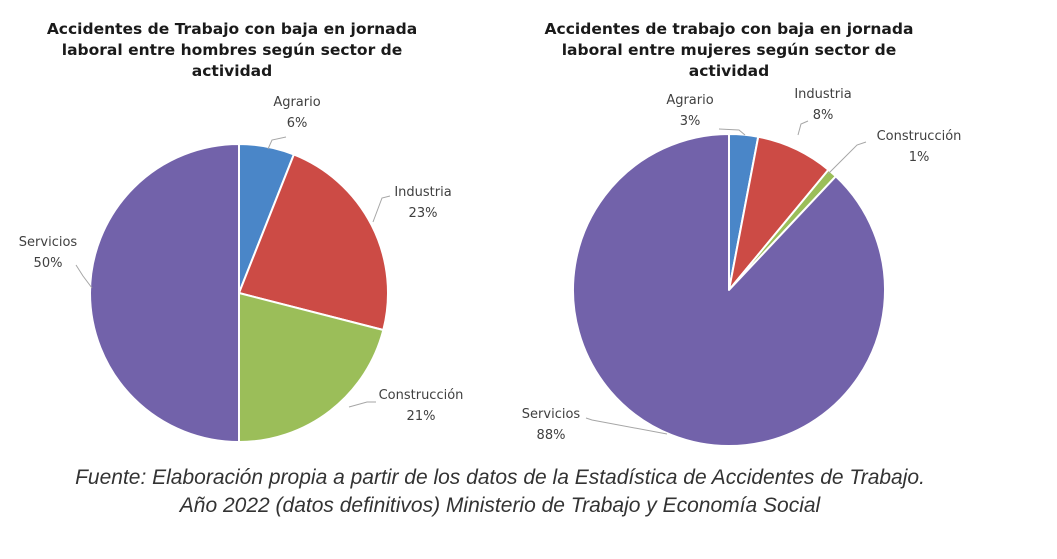 This screenshot has width=1057, height=559. What do you see at coordinates (919, 157) in the screenshot?
I see `data-label-percent: 1%` at bounding box center [919, 157].